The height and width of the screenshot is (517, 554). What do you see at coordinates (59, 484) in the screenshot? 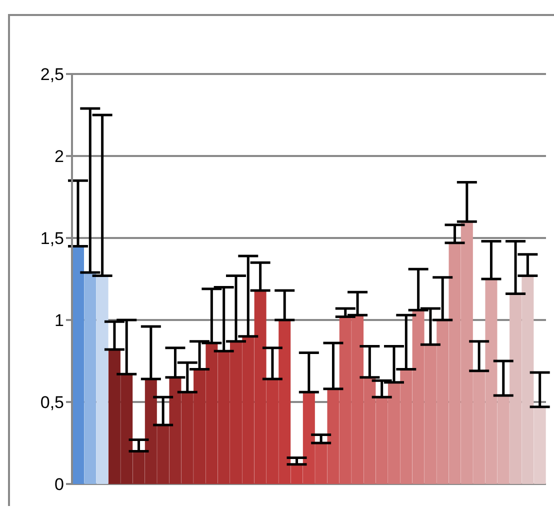
I see `y-tick-label: 0` at bounding box center [59, 484].